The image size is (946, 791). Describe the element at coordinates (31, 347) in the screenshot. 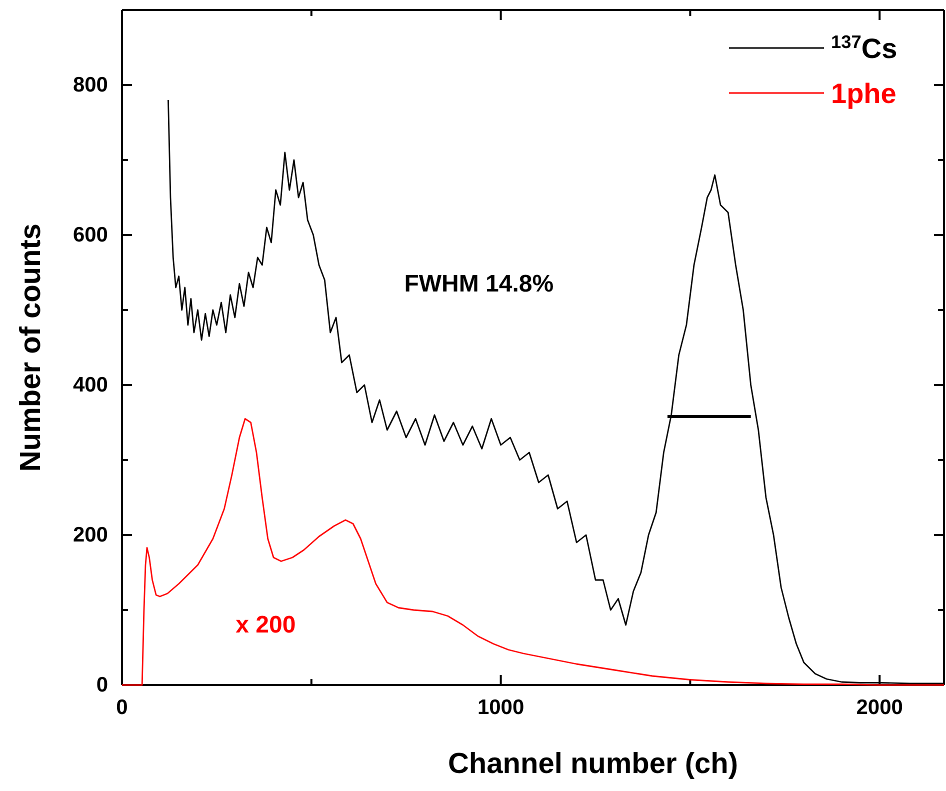

I see `y-axis-title: Number of counts` at that location.